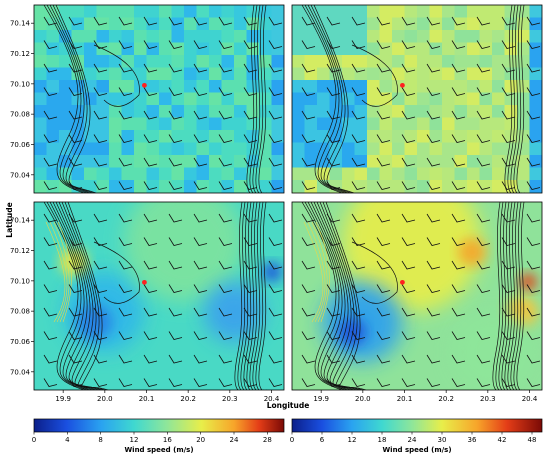 This screenshot has width=550, height=463. I want to click on y-axis-label: Latitude, so click(9, 219).